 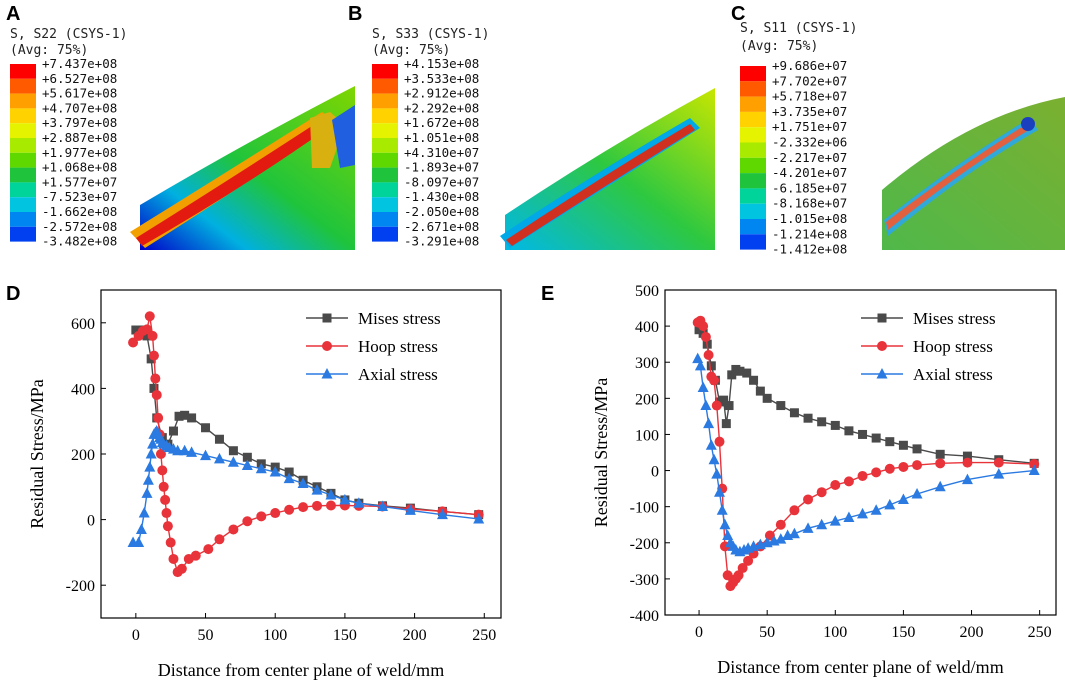 What do you see at coordinates (600, 185) in the screenshot?
I see `fem-band-inner-b` at bounding box center [600, 185].